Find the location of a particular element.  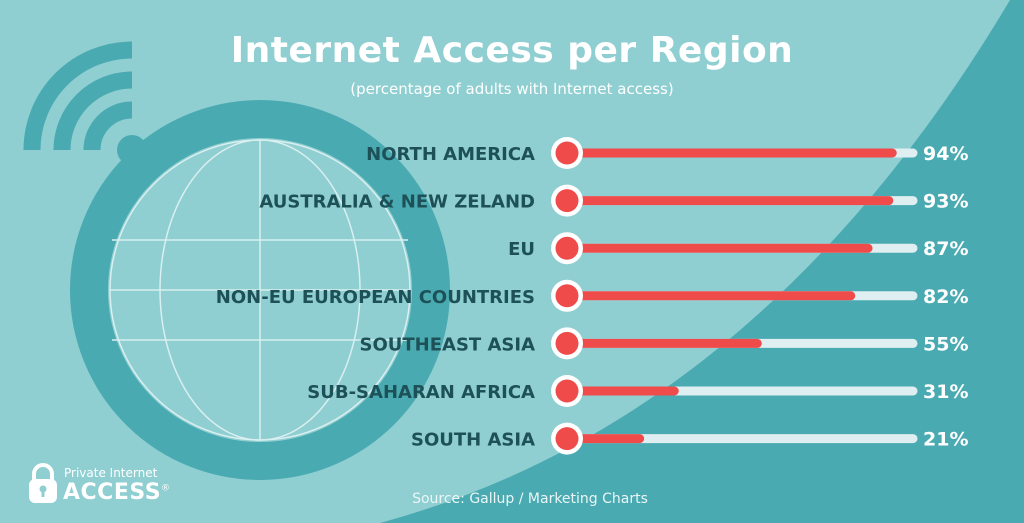

category-label: EU is located at coordinates (521, 249).